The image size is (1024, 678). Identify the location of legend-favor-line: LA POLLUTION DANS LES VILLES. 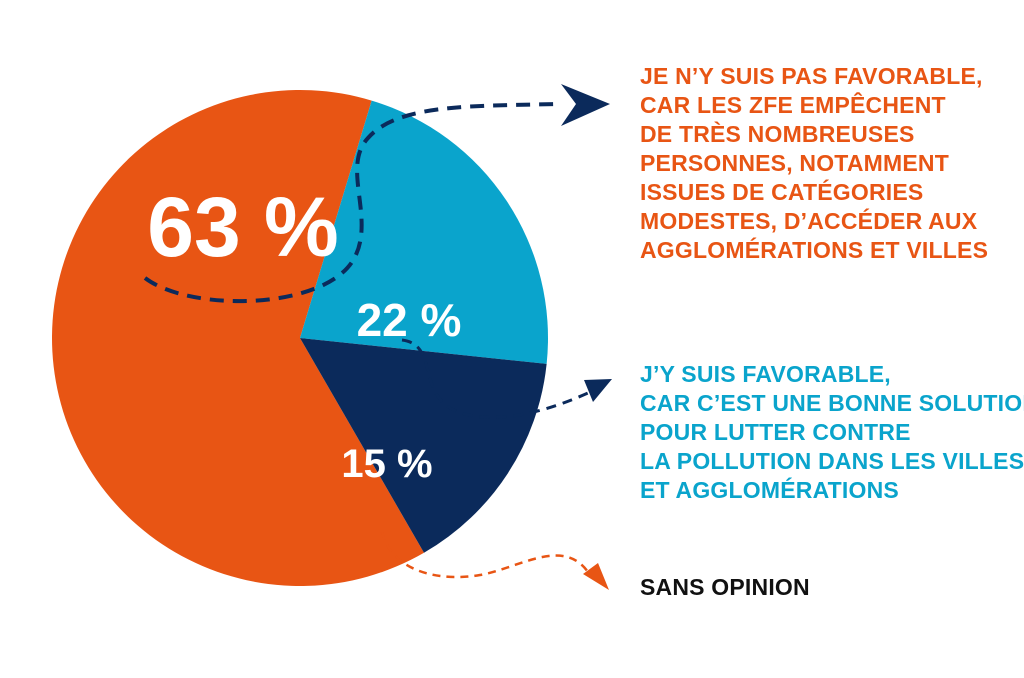
(832, 461).